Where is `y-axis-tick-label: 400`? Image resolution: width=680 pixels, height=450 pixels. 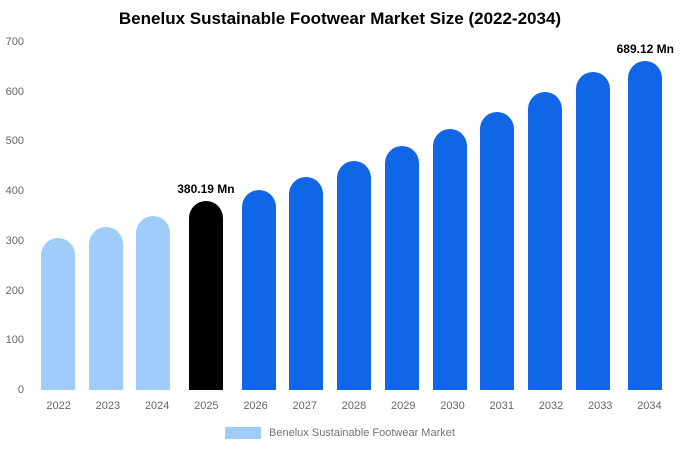
y-axis-tick-label: 400 is located at coordinates (14, 191).